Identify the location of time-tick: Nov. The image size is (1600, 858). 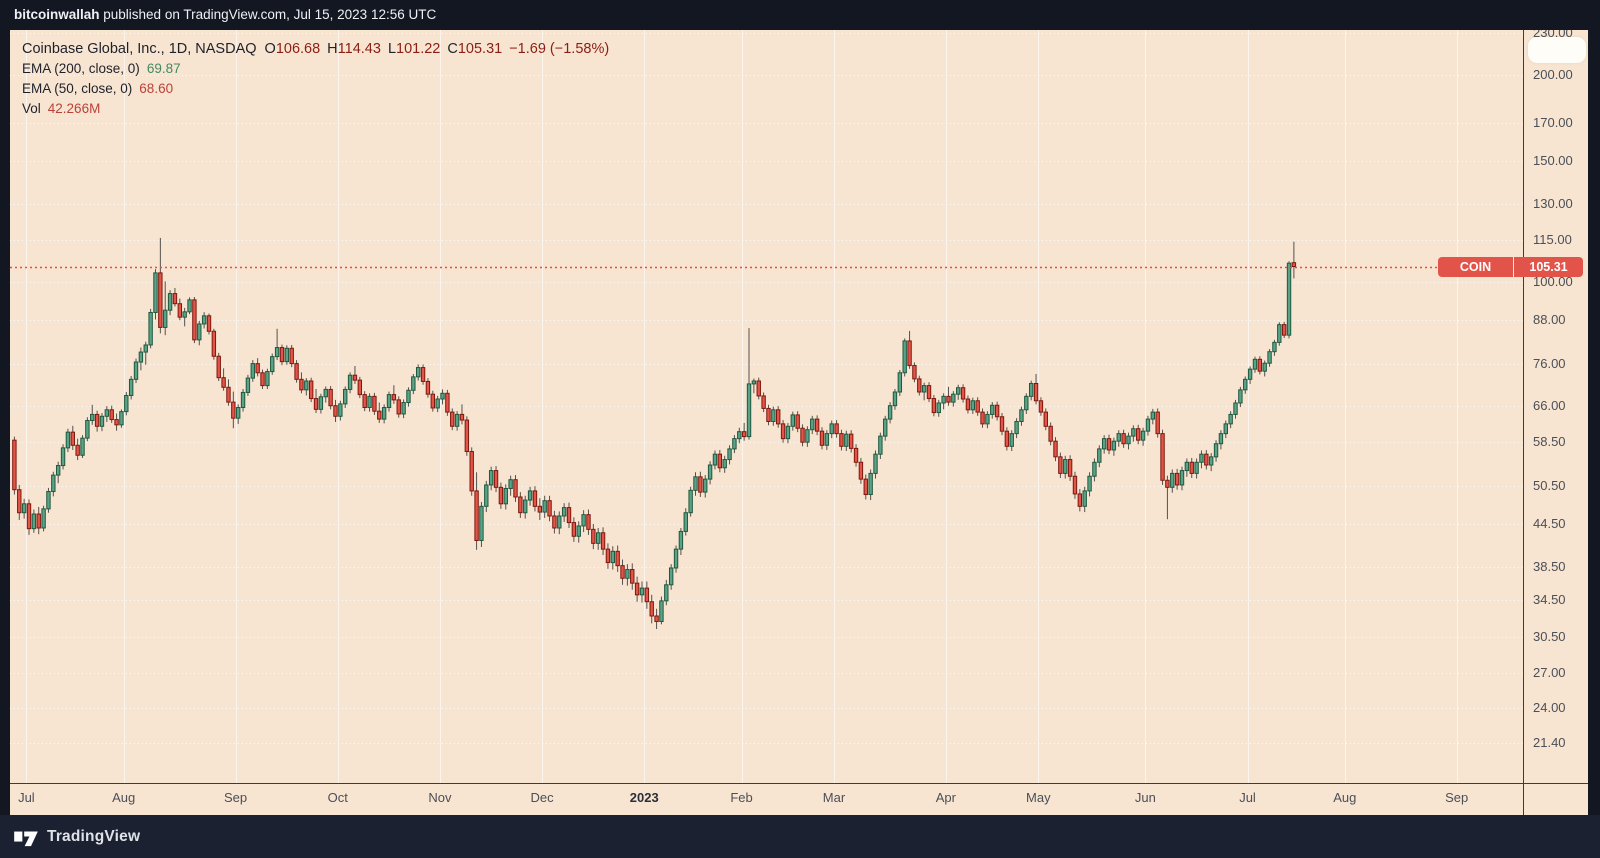
(440, 797).